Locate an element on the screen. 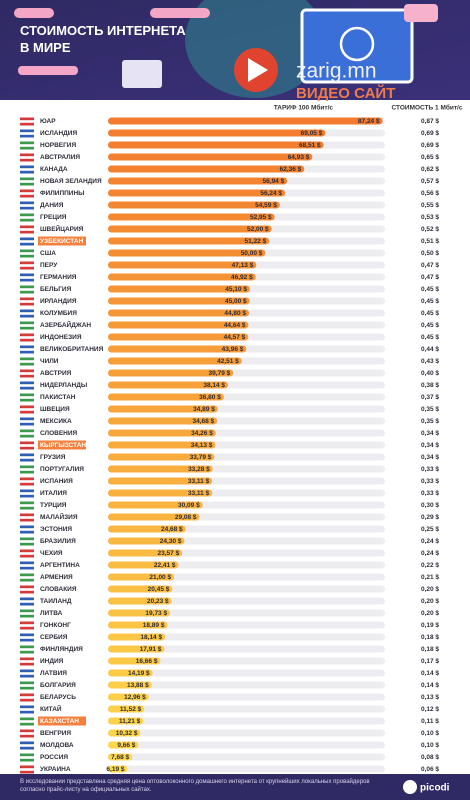  value-label: 44,57 $ is located at coordinates (235, 337).